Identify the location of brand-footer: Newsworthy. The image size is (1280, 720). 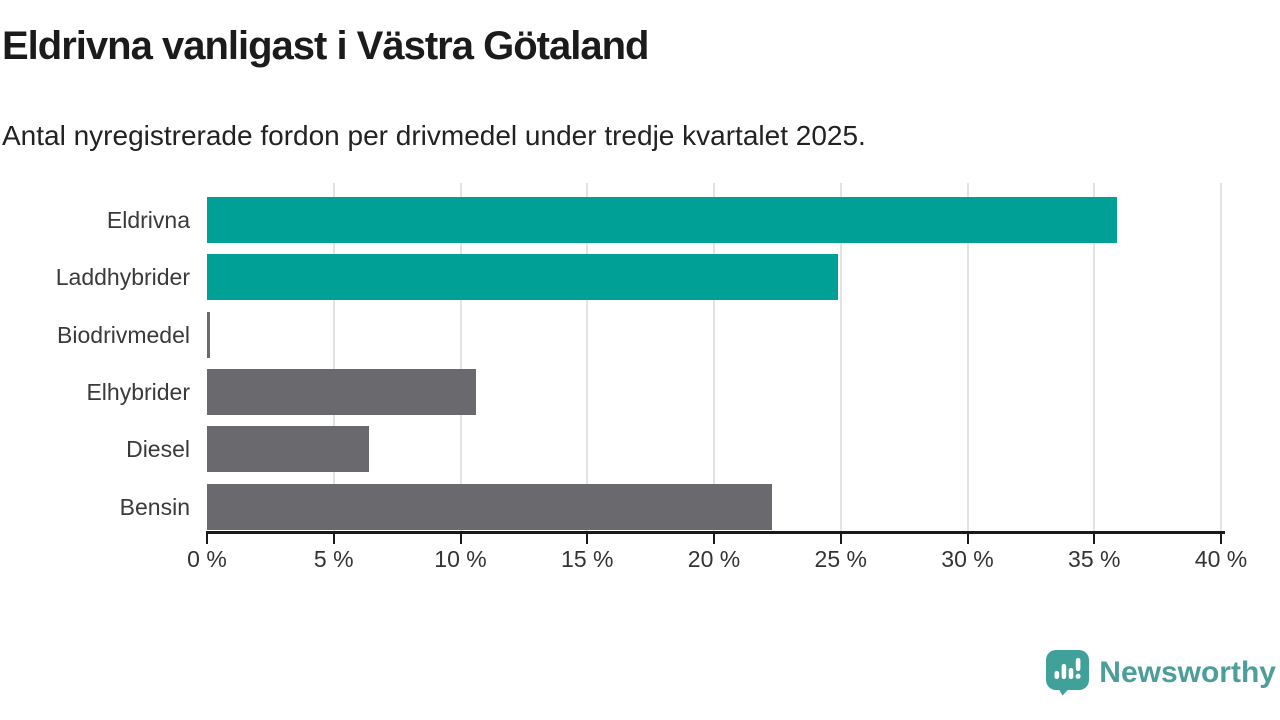
(1160, 672).